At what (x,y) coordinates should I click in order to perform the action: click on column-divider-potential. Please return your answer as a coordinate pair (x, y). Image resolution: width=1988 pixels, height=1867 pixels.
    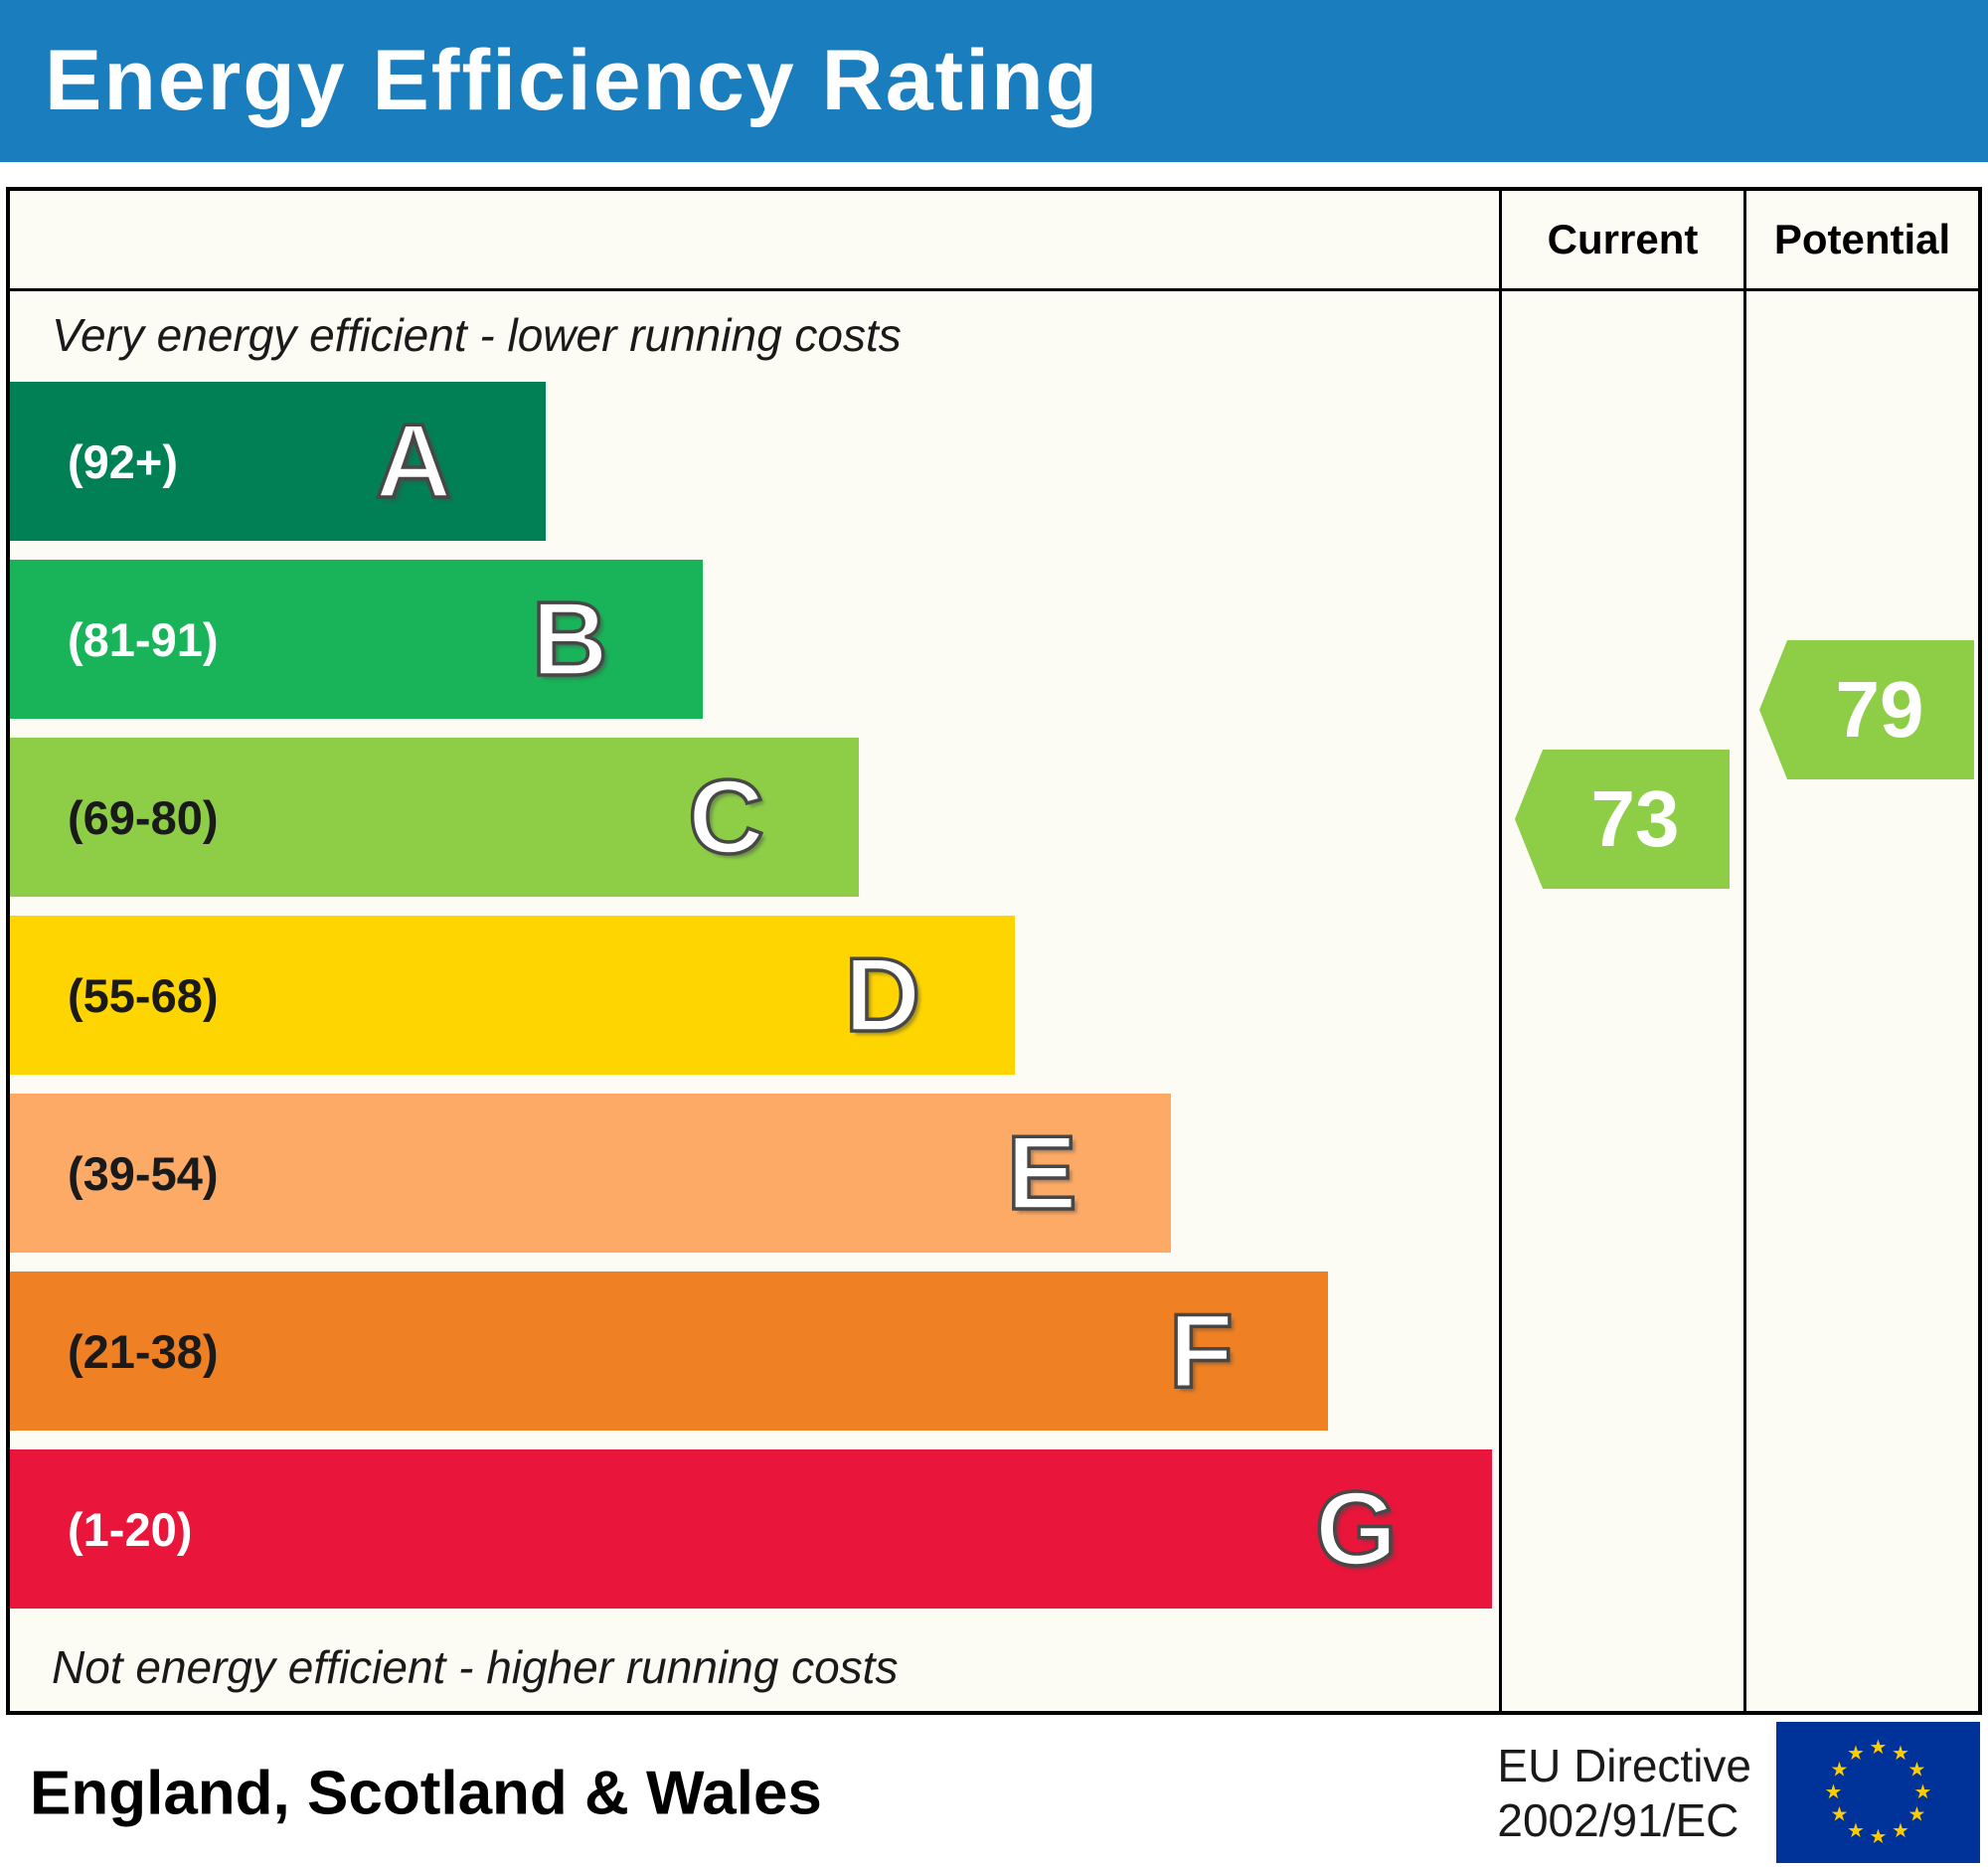
    Looking at the image, I should click on (1744, 951).